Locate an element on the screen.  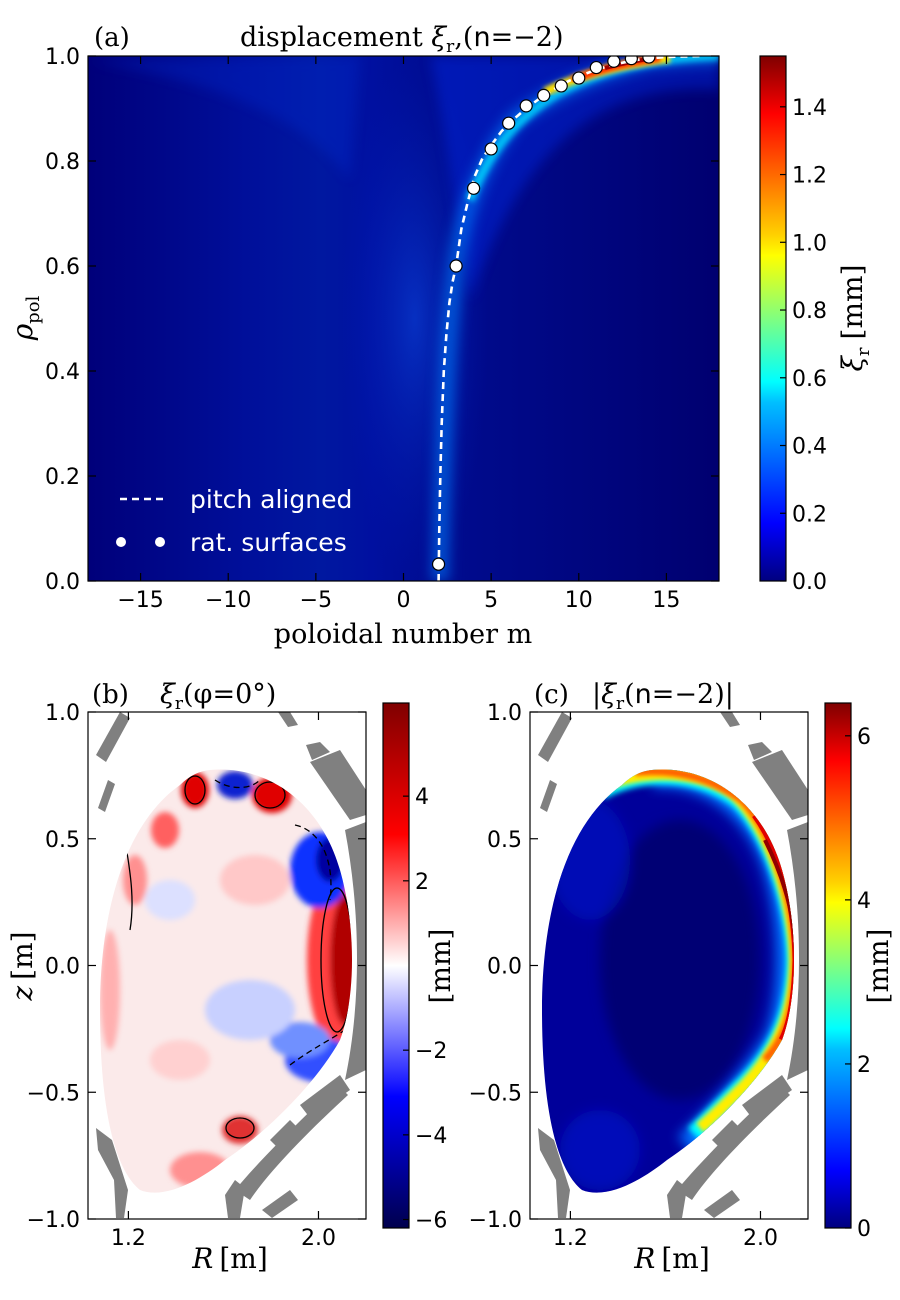
panel-b-ytick-label: 1.0 is located at coordinates (62, 713).